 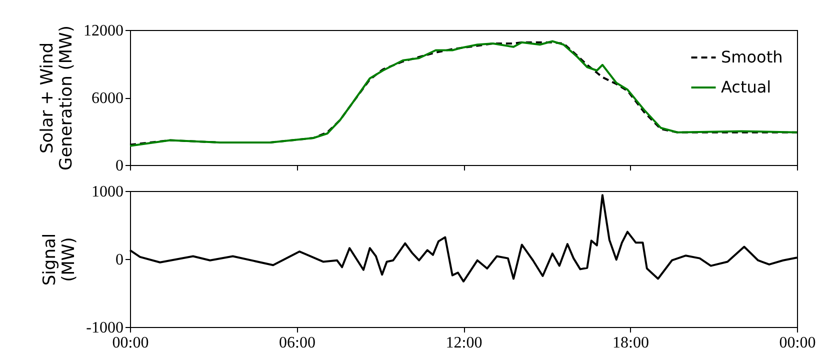 I want to click on y-tick-label: 1000, so click(x=108, y=192).